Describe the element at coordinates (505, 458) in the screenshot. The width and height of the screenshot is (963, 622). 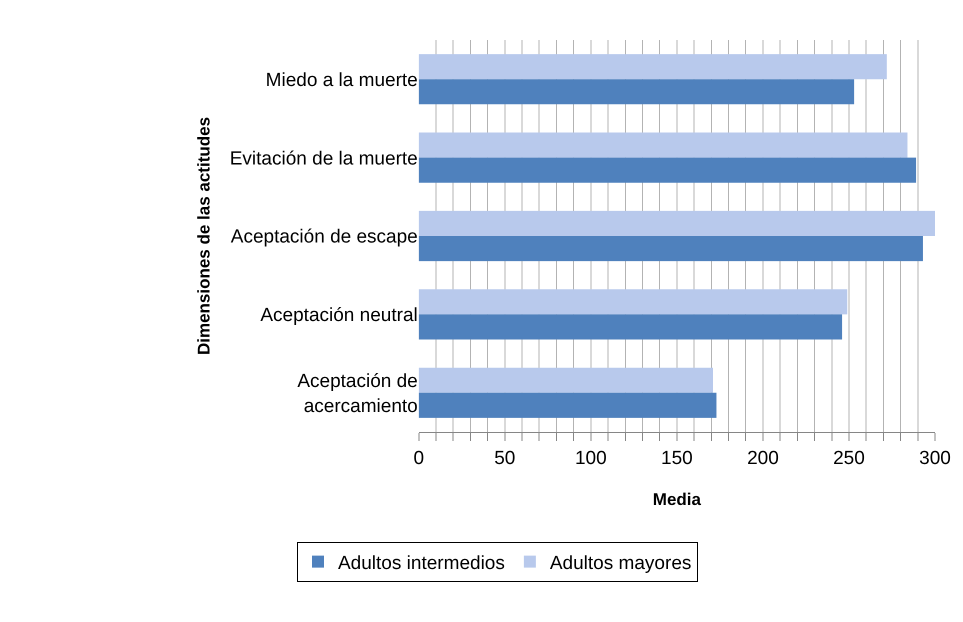
I see `x-tick-label: 50` at that location.